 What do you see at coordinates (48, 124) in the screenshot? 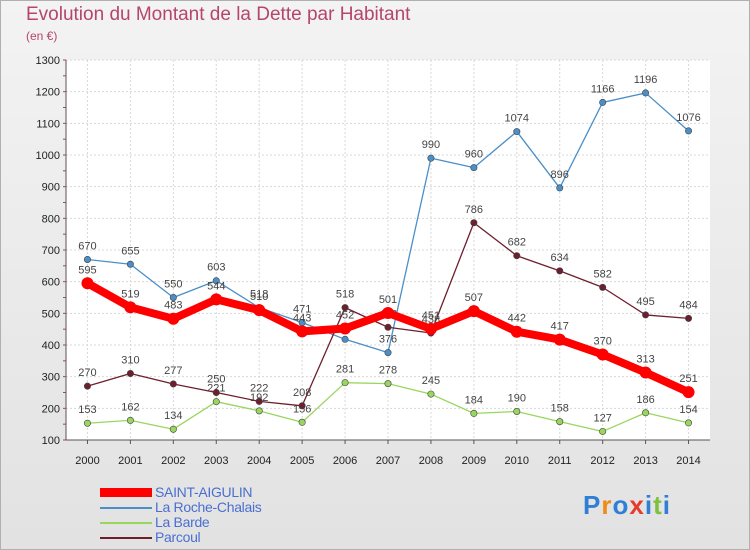
I see `y-tick-label: 1100` at bounding box center [48, 124].